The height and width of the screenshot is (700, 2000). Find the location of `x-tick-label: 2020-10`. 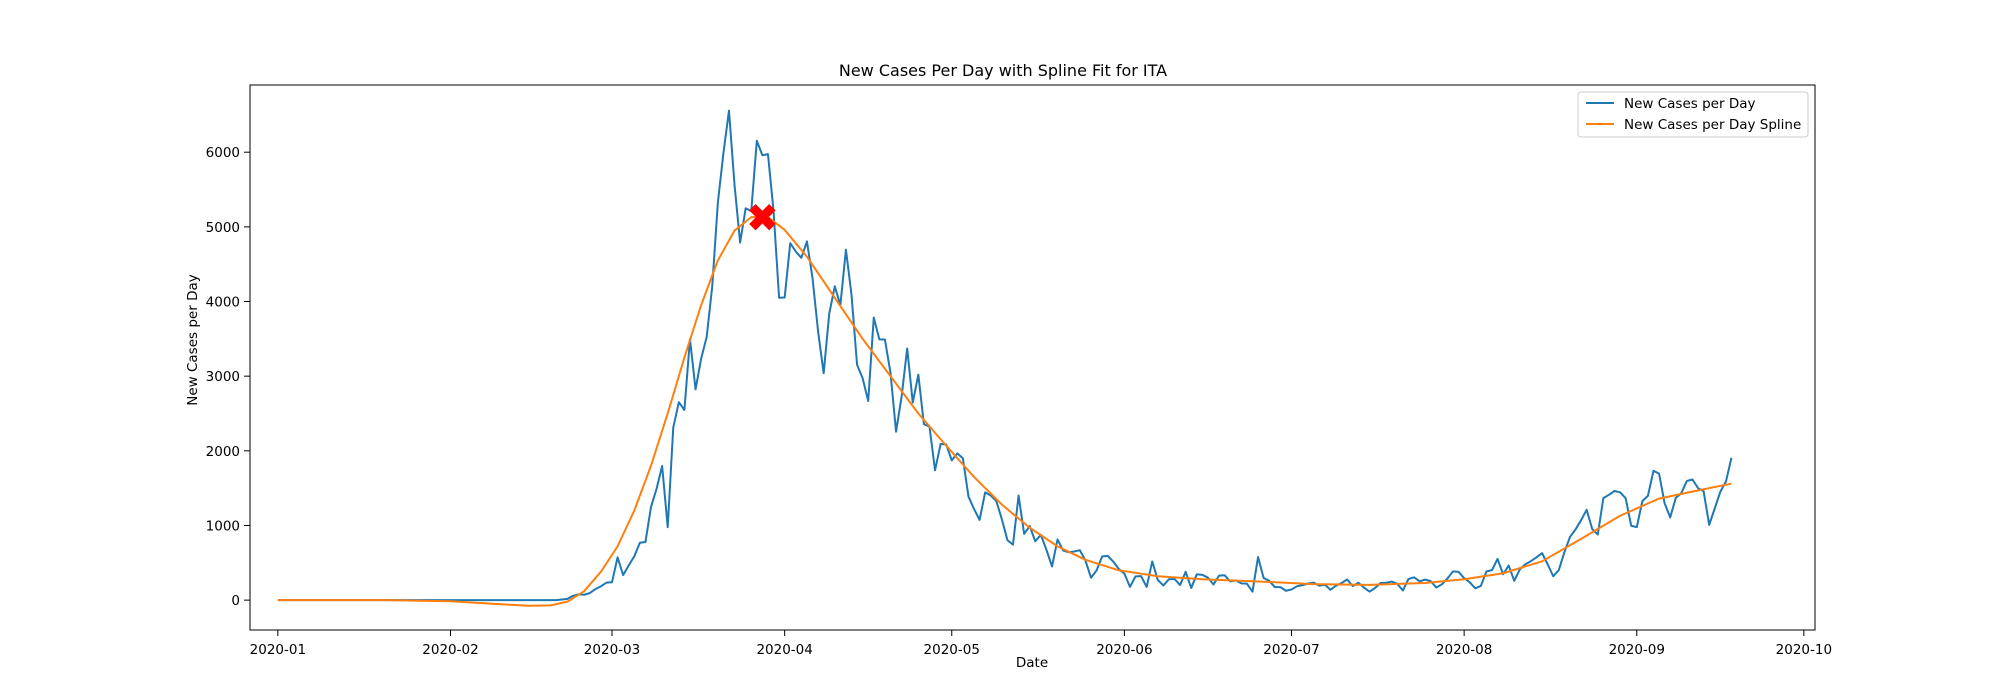

x-tick-label: 2020-10 is located at coordinates (1804, 650).